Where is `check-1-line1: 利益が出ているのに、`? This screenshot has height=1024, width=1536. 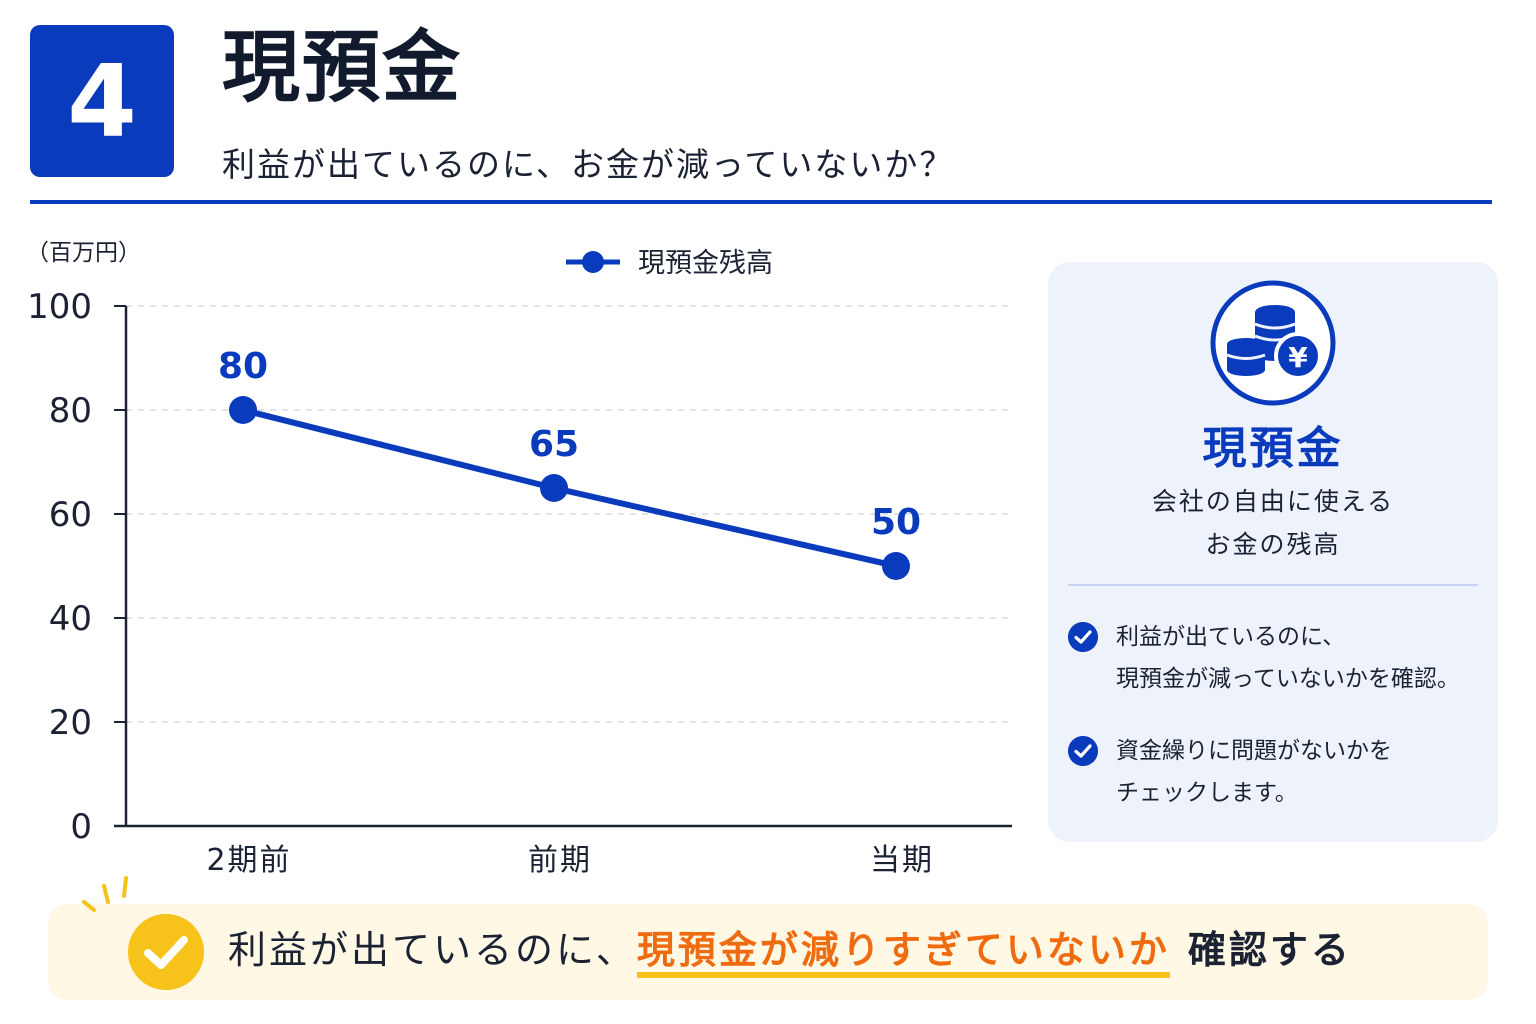 check-1-line1: 利益が出ているのに、 is located at coordinates (1231, 637).